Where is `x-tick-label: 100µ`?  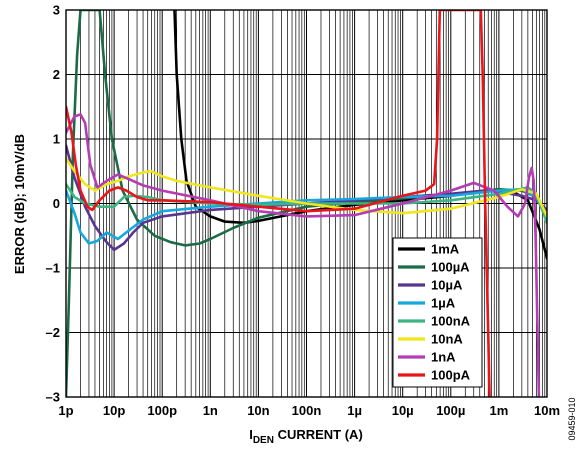 x-tick-label: 100µ is located at coordinates (450, 410).